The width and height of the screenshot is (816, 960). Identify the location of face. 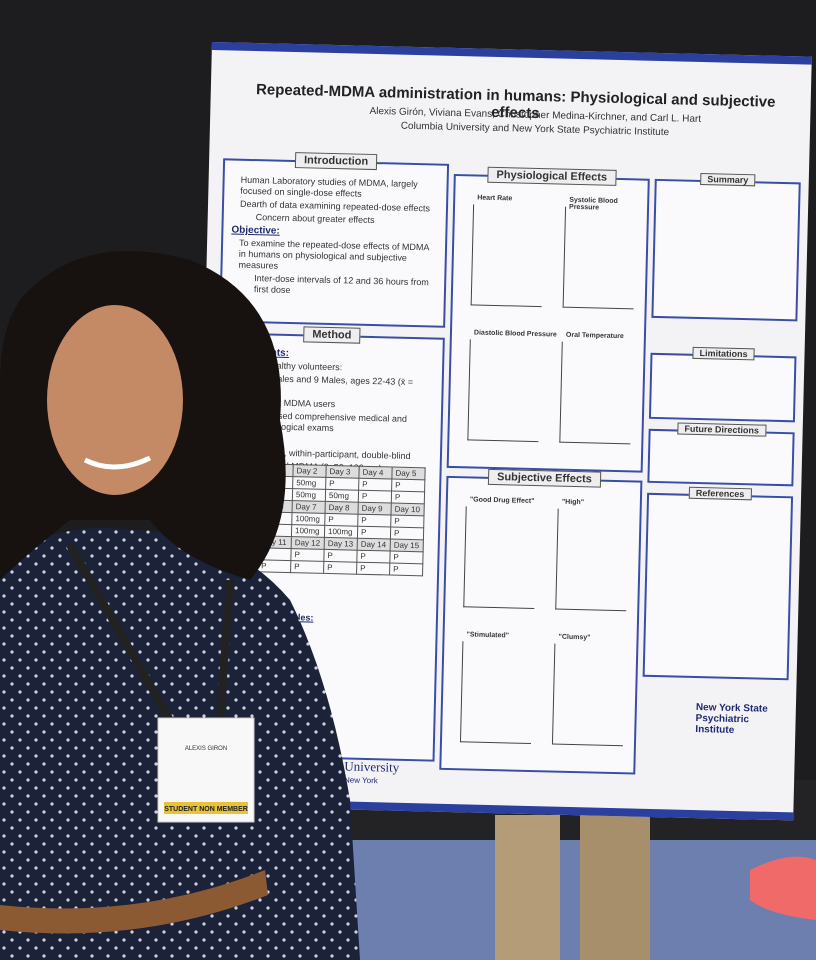
(115, 400).